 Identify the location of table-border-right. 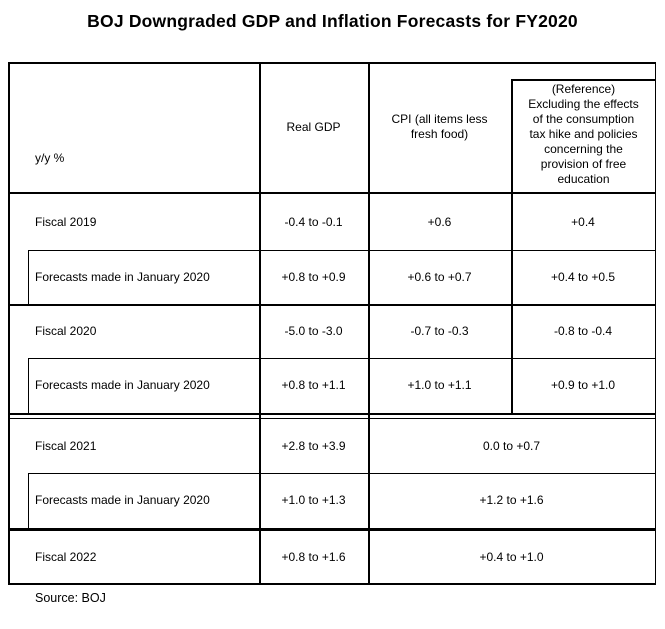
(655, 323).